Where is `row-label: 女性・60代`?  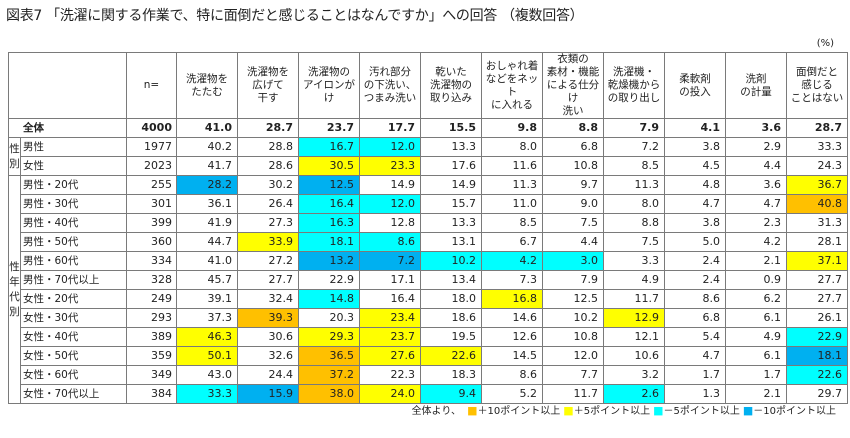 row-label: 女性・60代 is located at coordinates (73, 375).